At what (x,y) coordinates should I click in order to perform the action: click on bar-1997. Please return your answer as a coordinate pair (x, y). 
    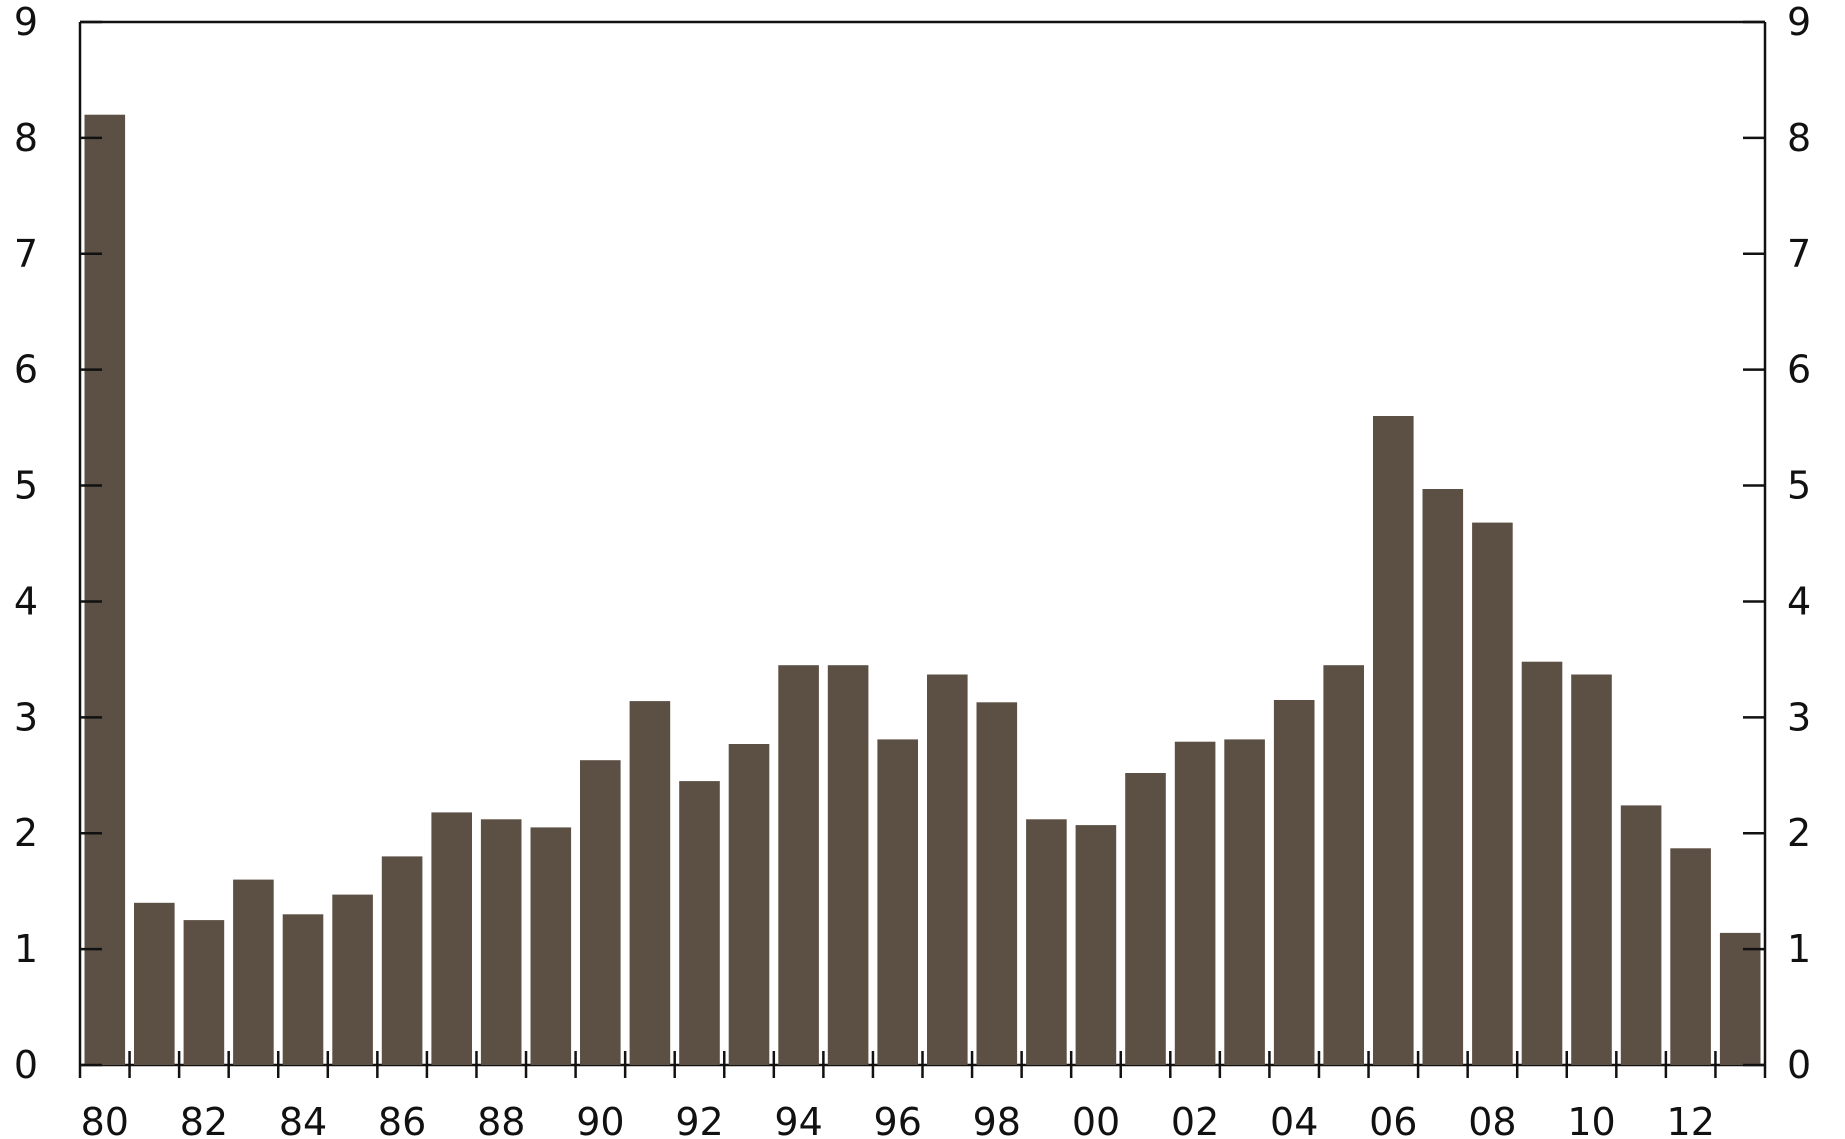
    Looking at the image, I should click on (947, 869).